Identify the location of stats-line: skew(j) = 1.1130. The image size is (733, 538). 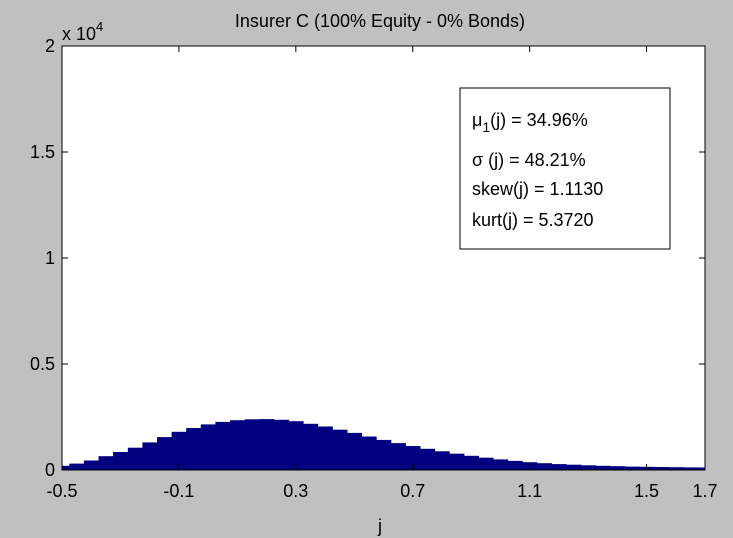
(537, 189).